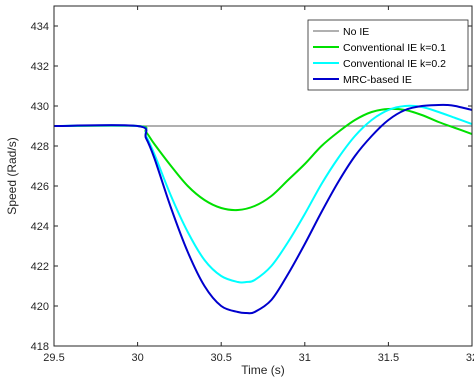 The height and width of the screenshot is (379, 474). I want to click on legend-entry: Conventional IE k=0.2, so click(394, 64).